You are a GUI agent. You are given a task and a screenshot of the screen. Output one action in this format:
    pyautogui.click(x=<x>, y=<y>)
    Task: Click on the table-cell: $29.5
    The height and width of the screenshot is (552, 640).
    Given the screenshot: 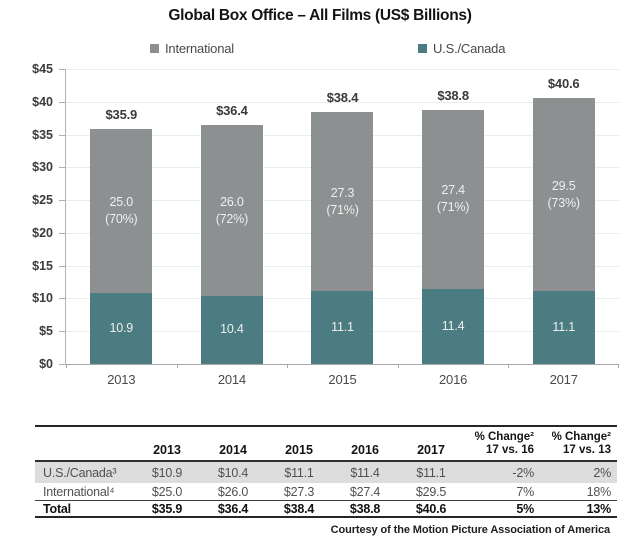 What is the action you would take?
    pyautogui.click(x=431, y=491)
    